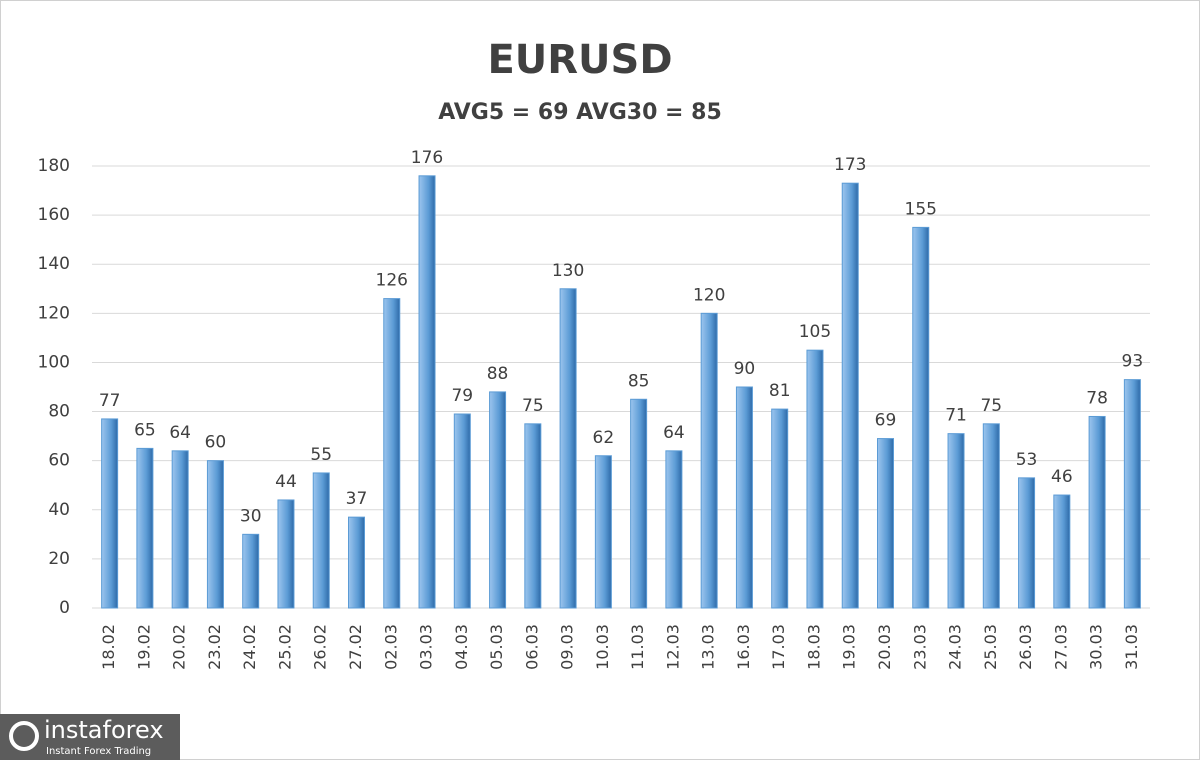  I want to click on y-tick-label: 80, so click(59, 412).